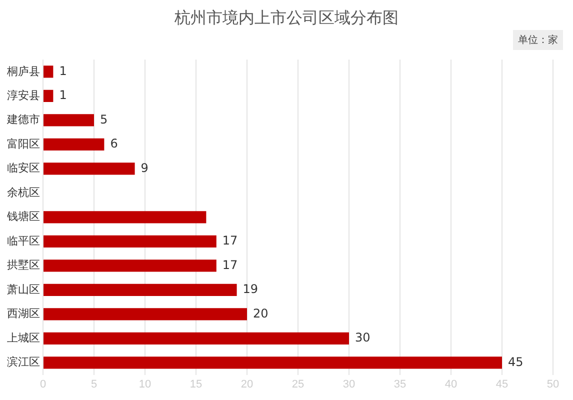 The height and width of the screenshot is (400, 573). What do you see at coordinates (144, 167) in the screenshot?
I see `data-label: 9` at bounding box center [144, 167].